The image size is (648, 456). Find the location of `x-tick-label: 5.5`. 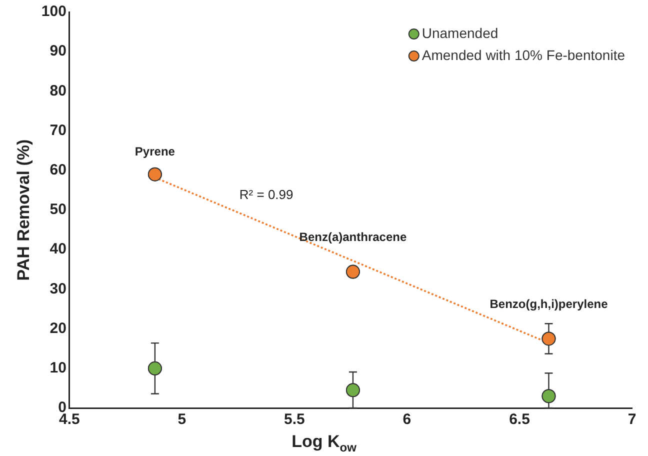

x-tick-label: 5.5 is located at coordinates (294, 419).